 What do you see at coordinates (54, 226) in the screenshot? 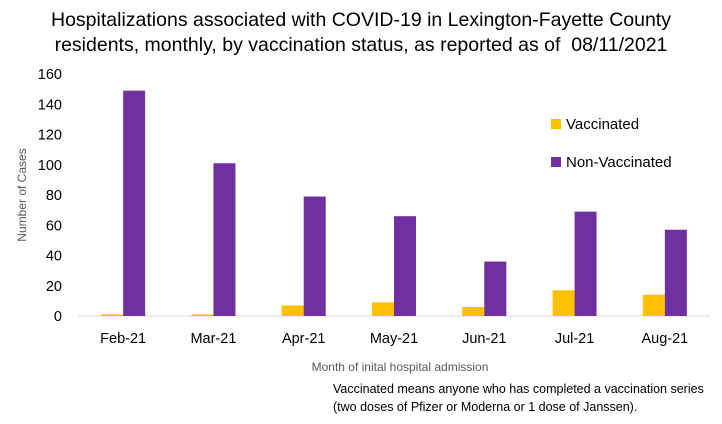
I see `y-tick-label: 60` at bounding box center [54, 226].